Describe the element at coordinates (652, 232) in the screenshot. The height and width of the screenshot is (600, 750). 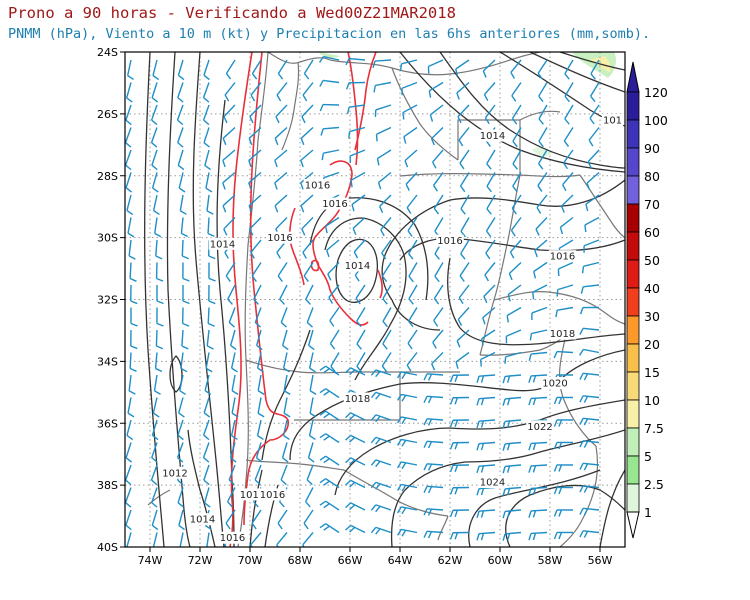
I see `colorbar-label: 60` at that location.